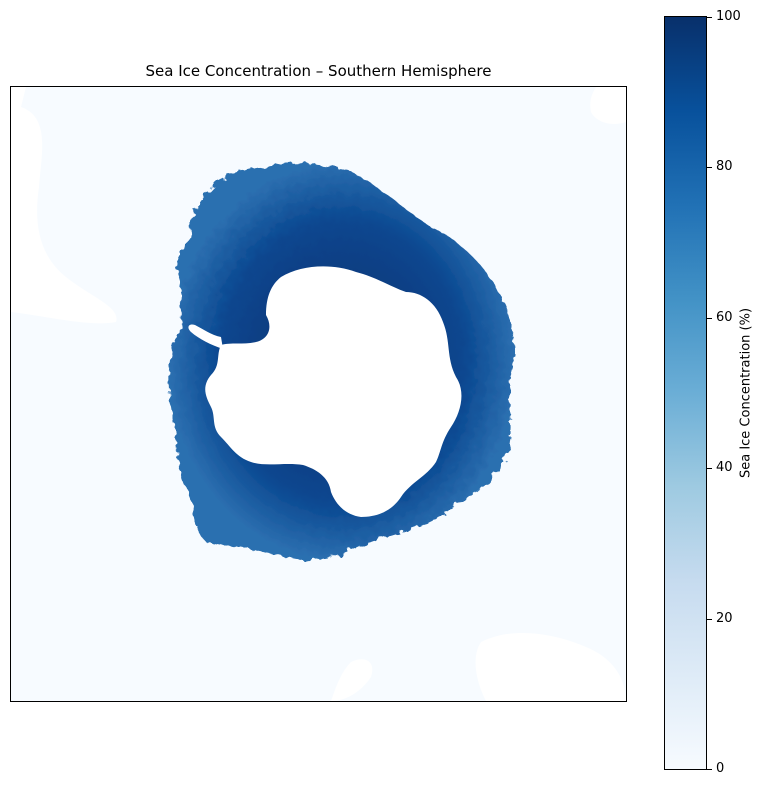 This screenshot has height=790, width=768. What do you see at coordinates (724, 468) in the screenshot?
I see `colorbar-tick-label: 40` at bounding box center [724, 468].